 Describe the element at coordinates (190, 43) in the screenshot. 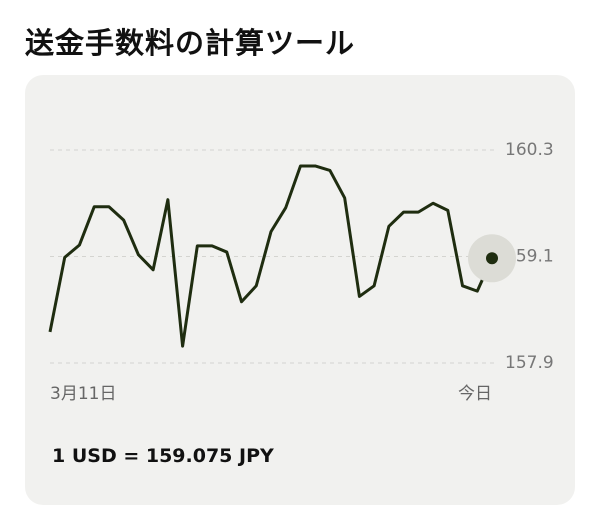

I see `page-title: 送金手数料の計算ツール` at that location.